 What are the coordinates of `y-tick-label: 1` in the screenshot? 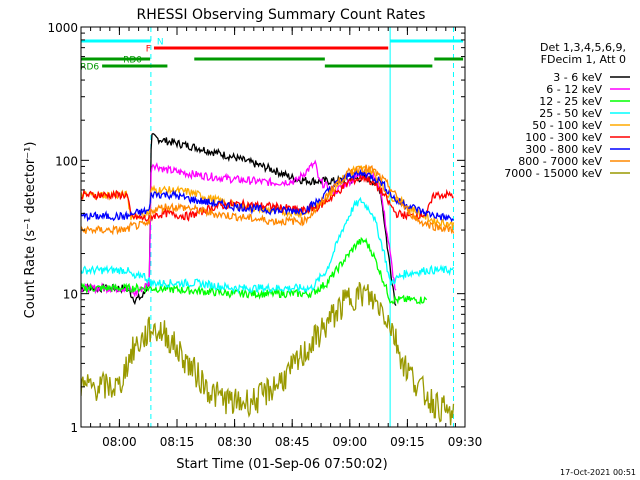 It's located at (74, 428).